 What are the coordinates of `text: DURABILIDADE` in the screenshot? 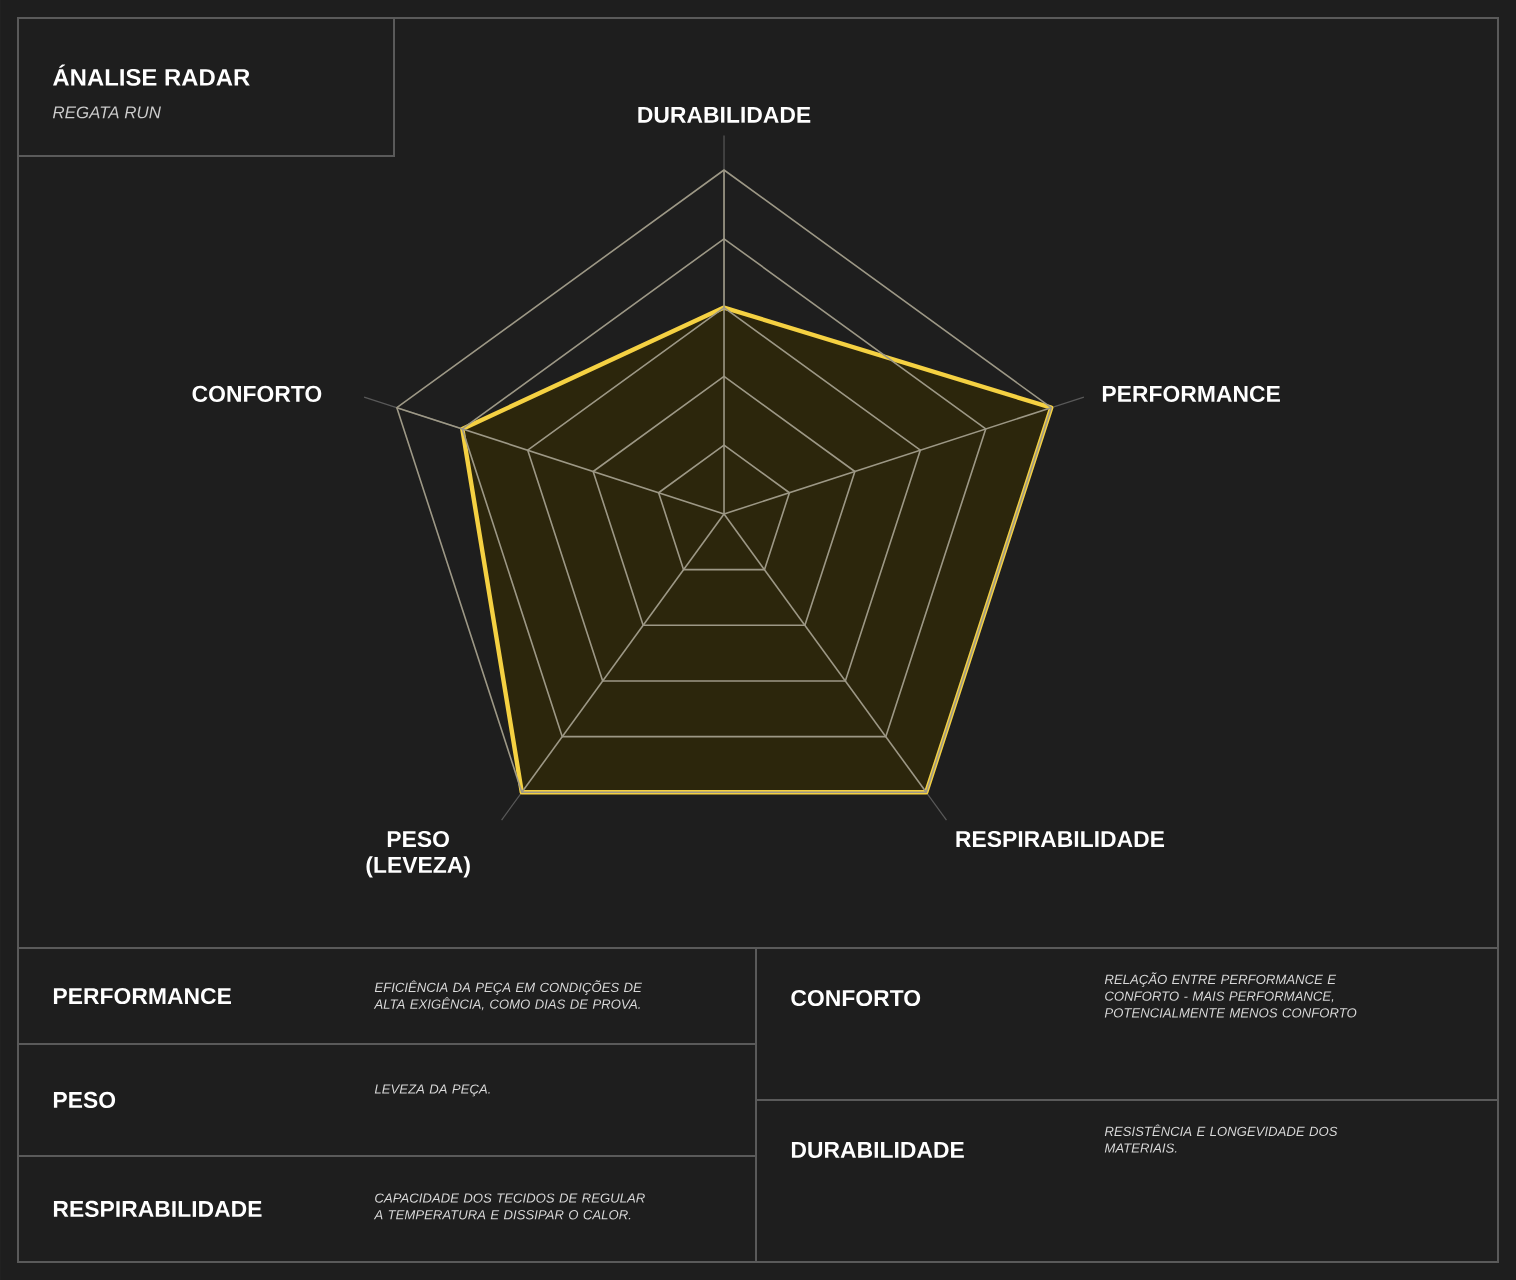 It's located at (877, 1150).